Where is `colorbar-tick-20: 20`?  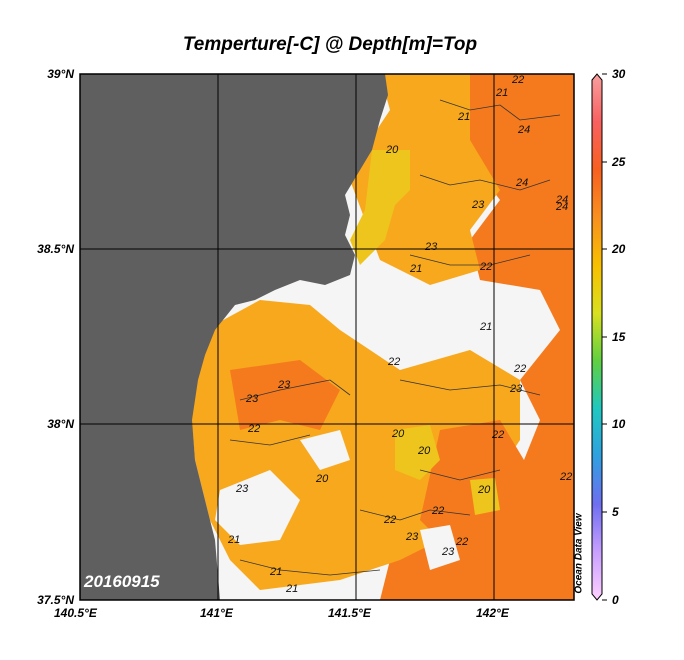 colorbar-tick-20: 20 is located at coordinates (619, 249).